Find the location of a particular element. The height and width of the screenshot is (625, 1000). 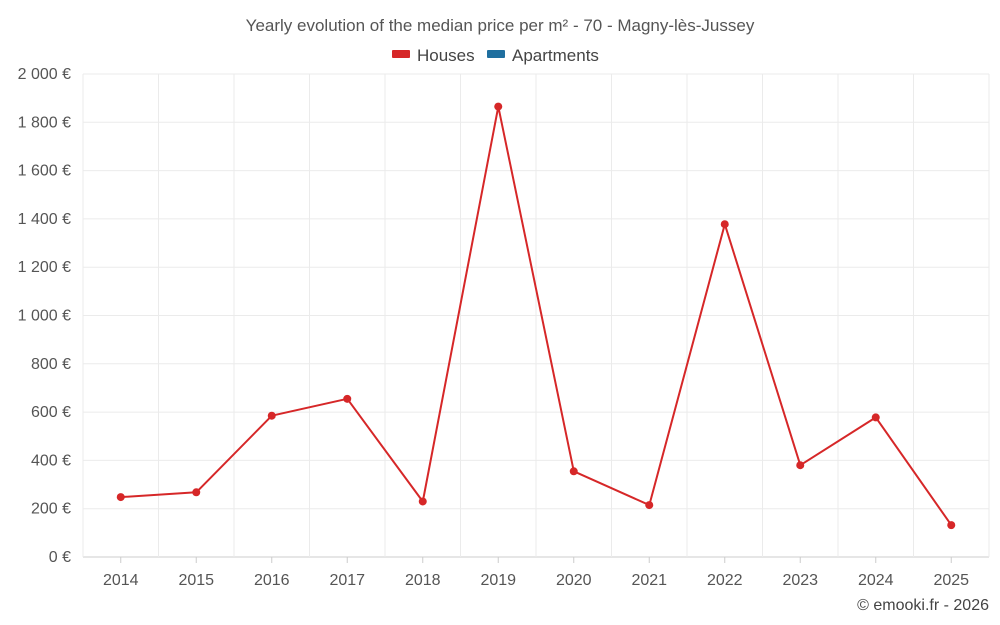

y-tick-label: 1 400 € is located at coordinates (44, 219).